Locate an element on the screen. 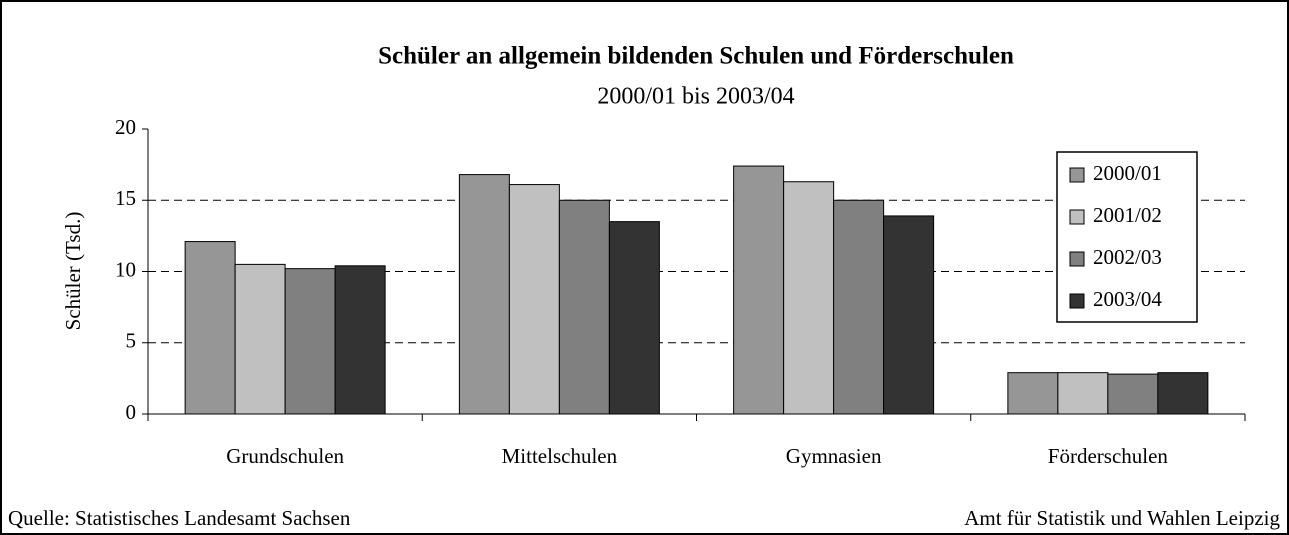 Image resolution: width=1289 pixels, height=535 pixels. y-axis-label: Schüler (Tsd.) is located at coordinates (73, 271).